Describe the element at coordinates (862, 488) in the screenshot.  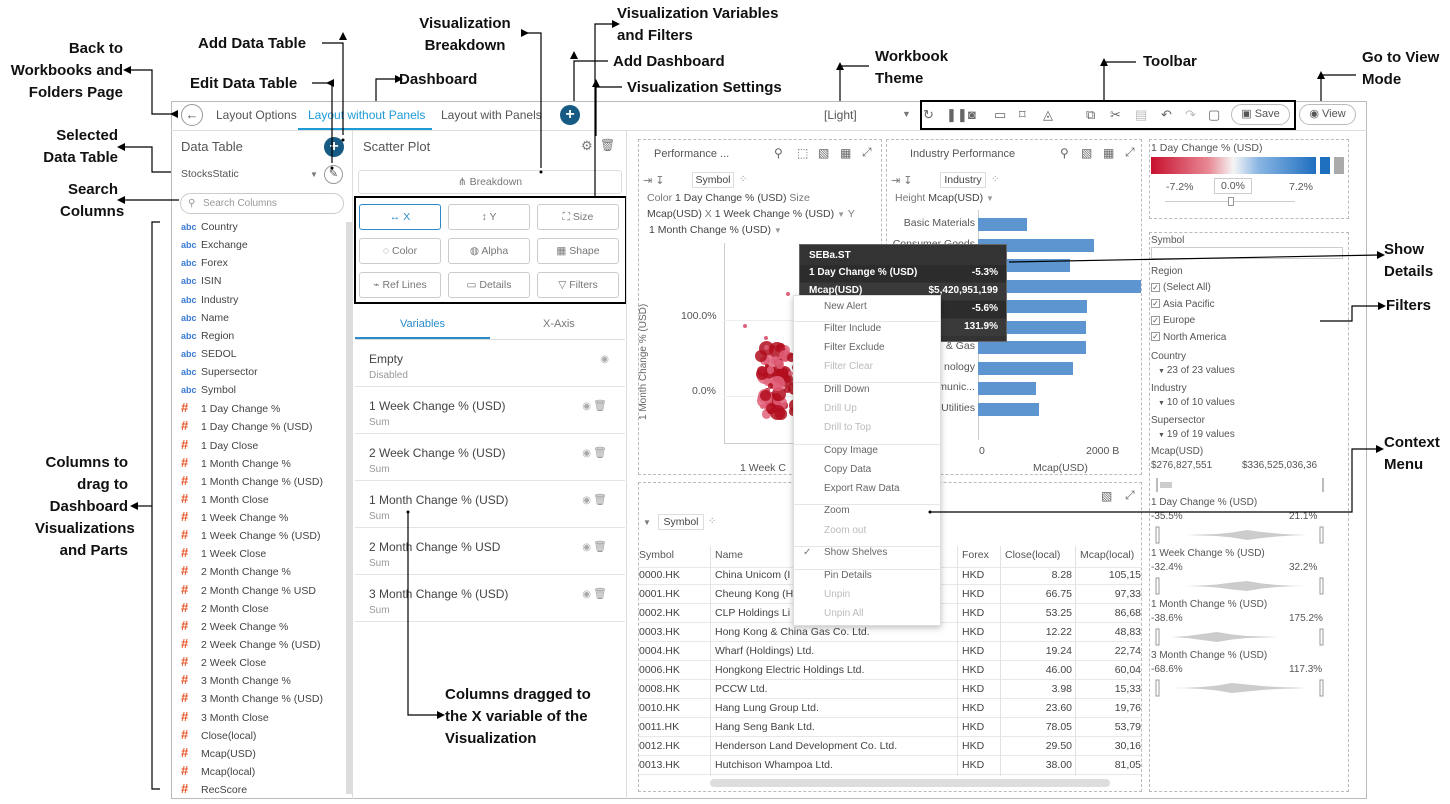
I see `menu-item-export-raw-data: Export Raw Data` at that location.